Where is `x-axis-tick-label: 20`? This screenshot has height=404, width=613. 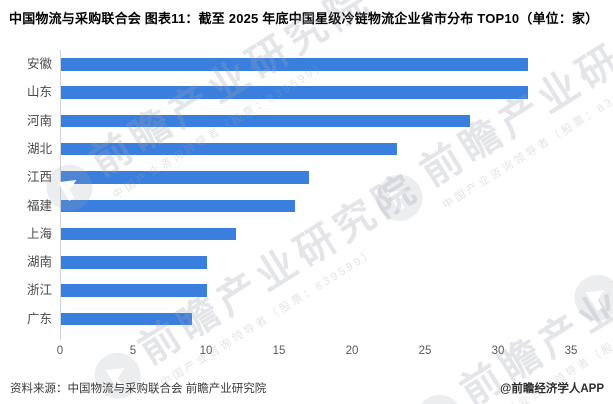 x-axis-tick-label: 20 is located at coordinates (352, 351).